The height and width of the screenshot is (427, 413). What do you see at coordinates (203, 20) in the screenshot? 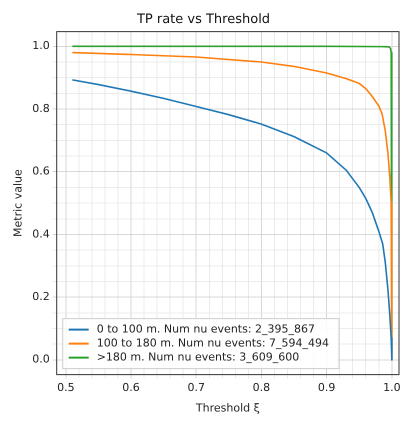
I see `chart-title: TP rate vs Threshold` at bounding box center [203, 20].